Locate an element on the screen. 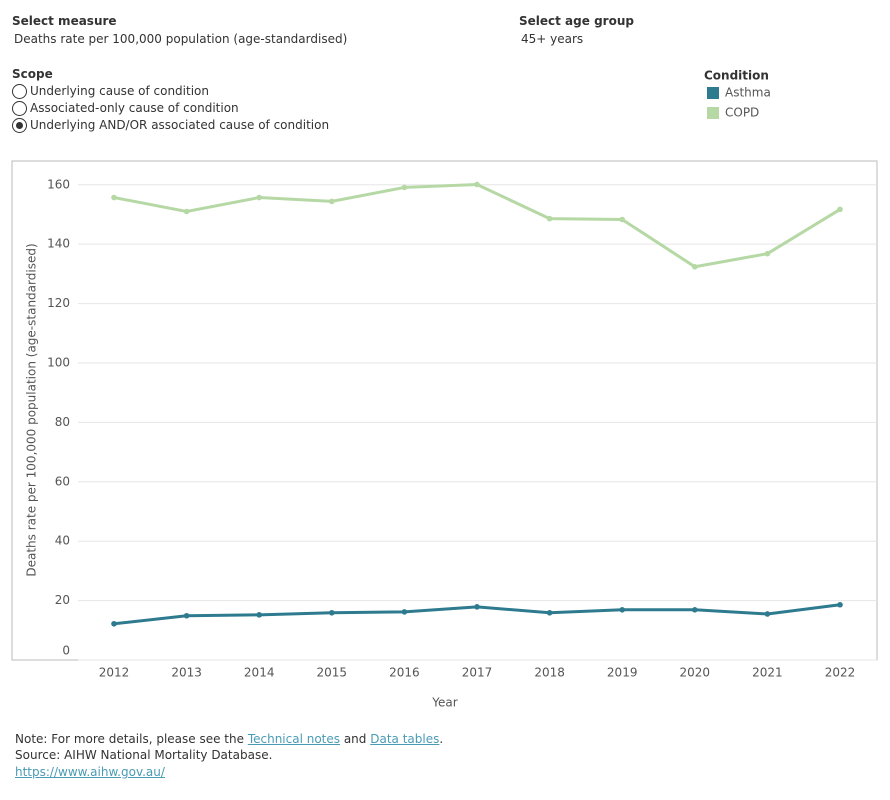 The width and height of the screenshot is (890, 800). y-tick-label: 140 is located at coordinates (58, 244).